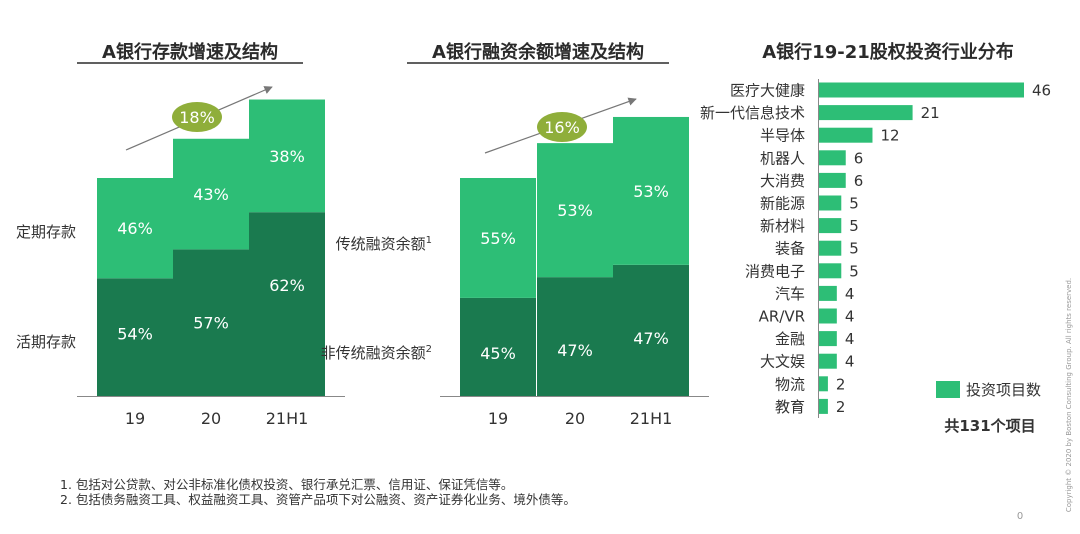 This screenshot has width=1080, height=534. Describe the element at coordinates (807, 317) in the screenshot. I see `bar-row: AR/VR 4` at that location.